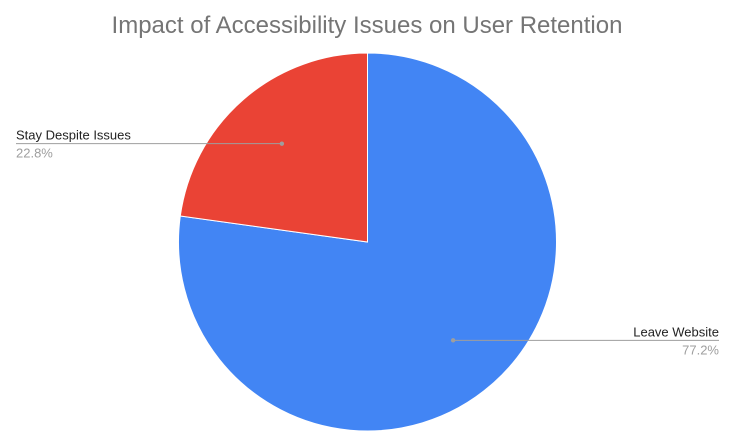 This screenshot has height=444, width=731. Describe the element at coordinates (273, 147) in the screenshot. I see `pie-slice-stay-despite-issues` at that location.